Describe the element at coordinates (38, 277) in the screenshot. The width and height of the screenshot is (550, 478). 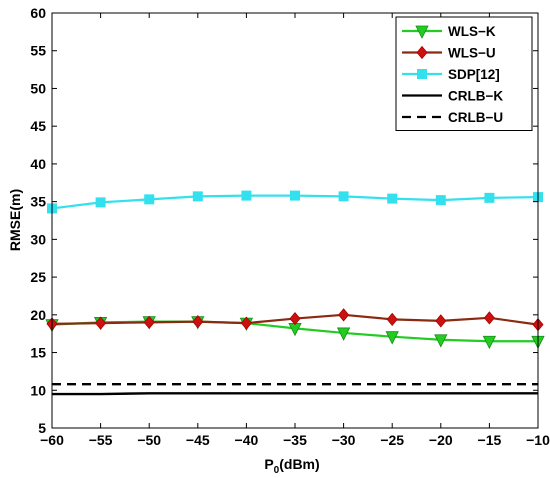
I see `y-tick-label-4: 25` at that location.